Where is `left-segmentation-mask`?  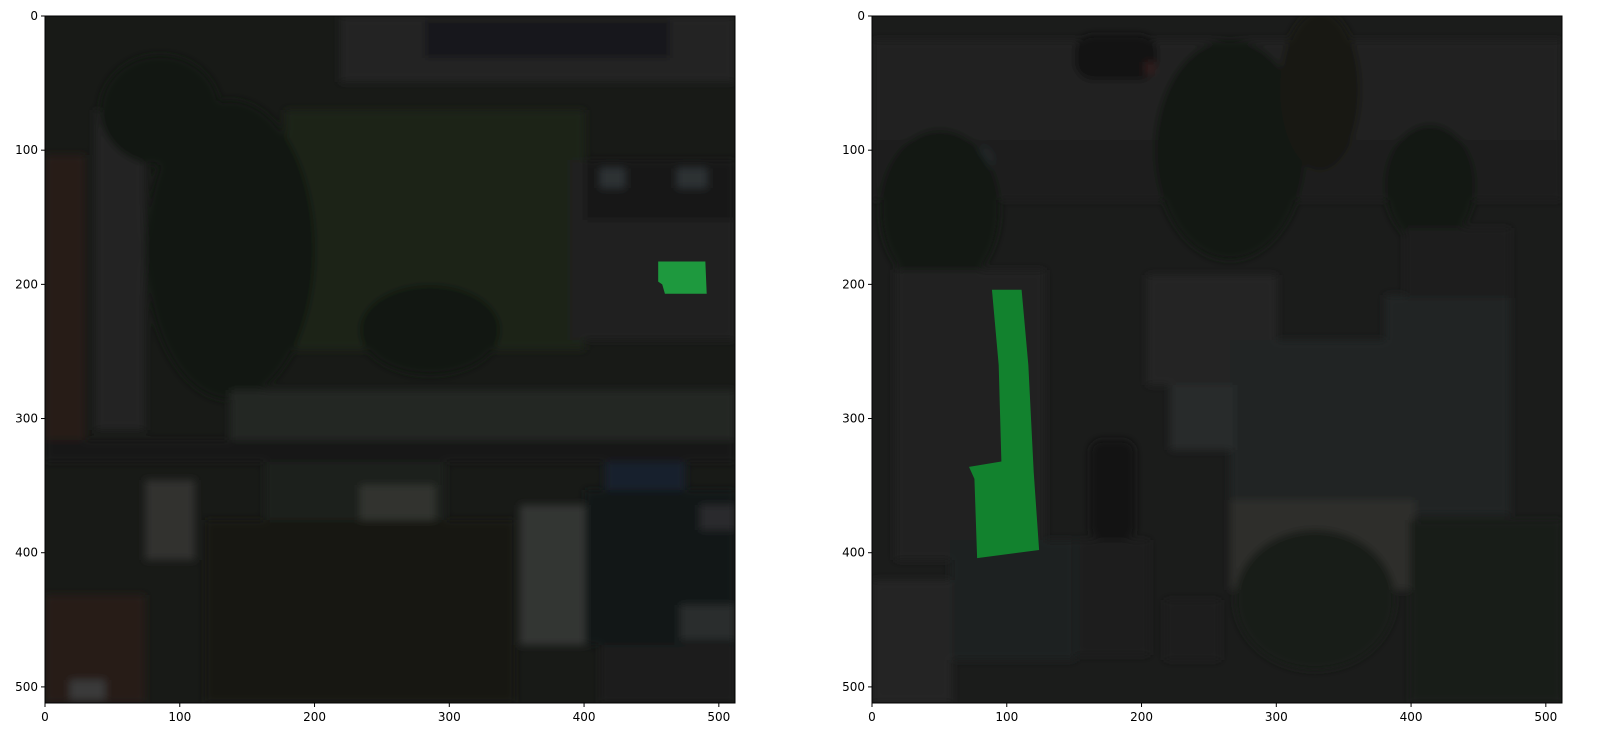
left-segmentation-mask is located at coordinates (682, 277).